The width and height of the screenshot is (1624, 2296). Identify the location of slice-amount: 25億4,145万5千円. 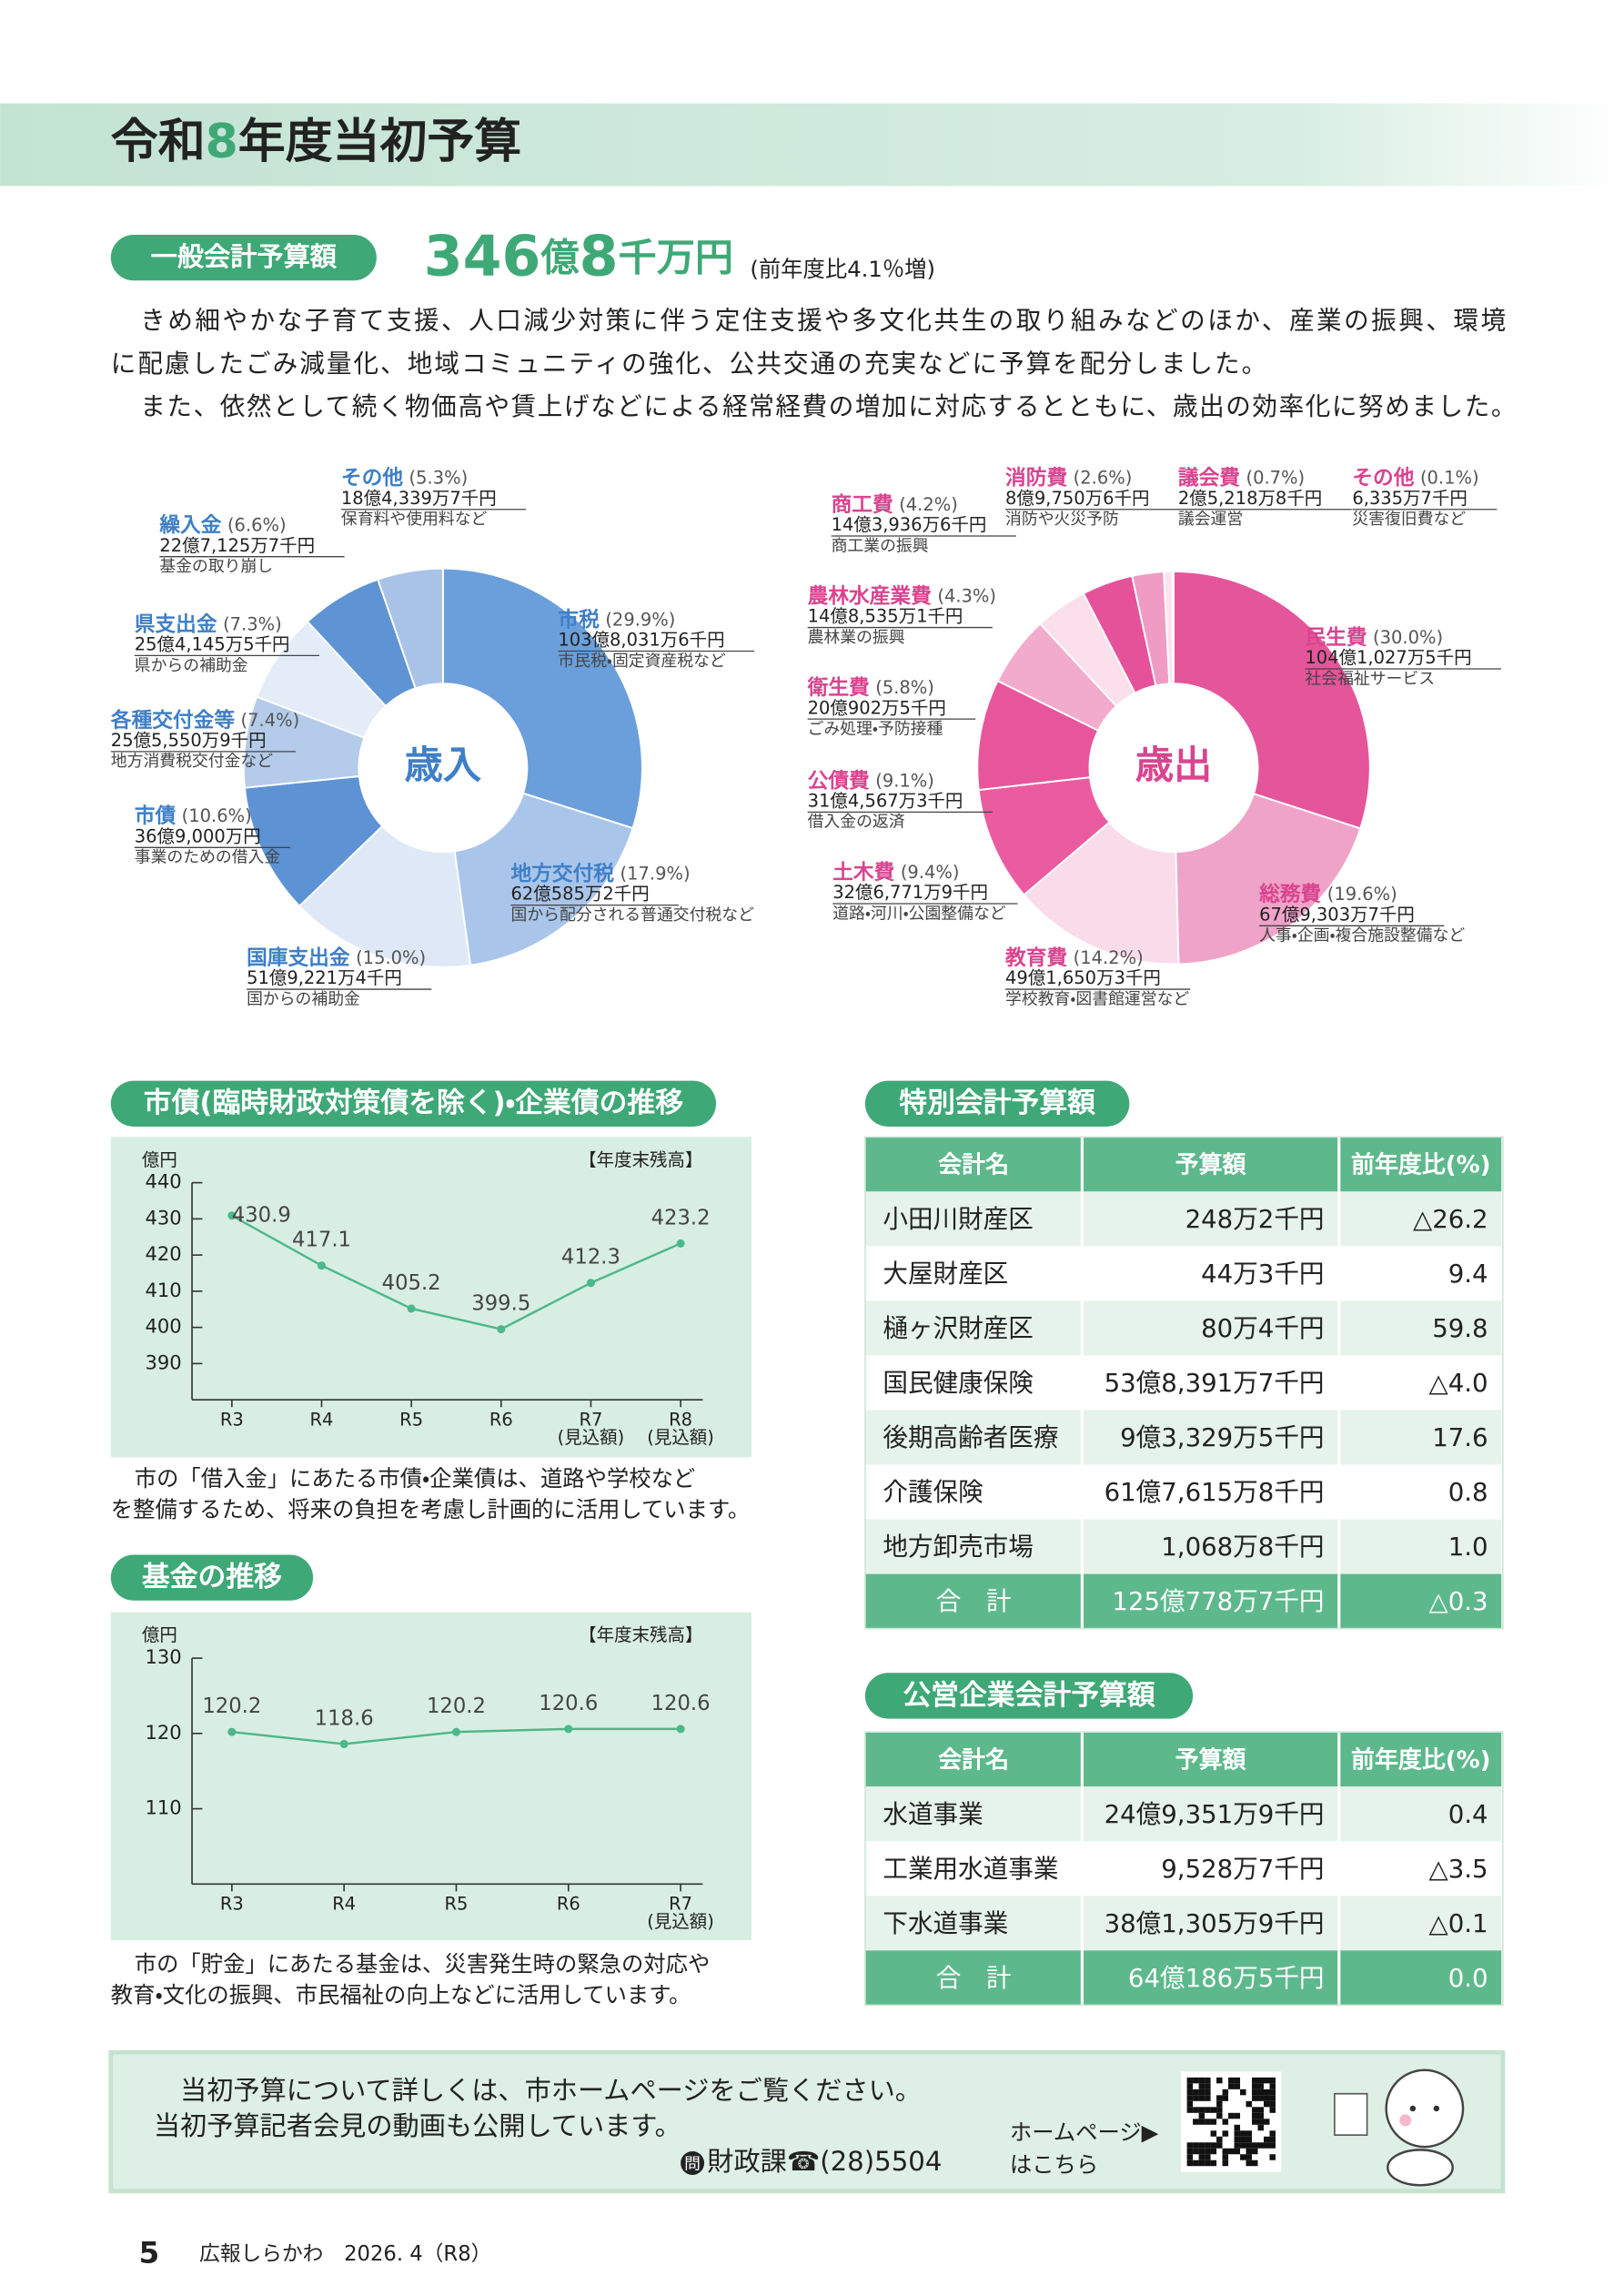
(212, 644).